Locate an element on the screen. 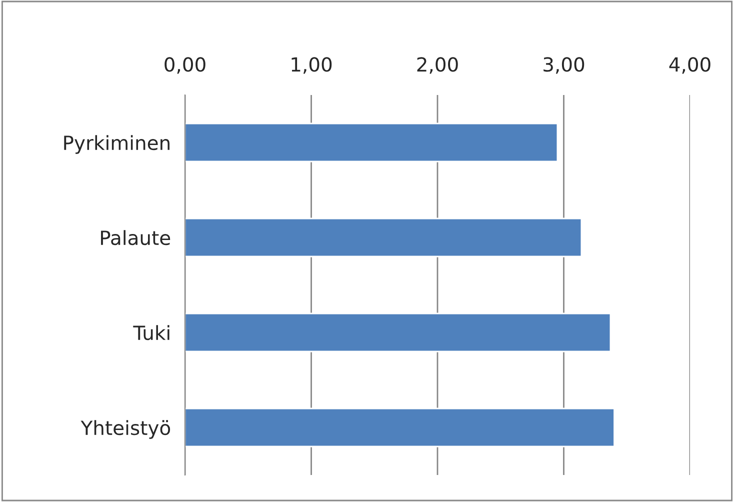 Image resolution: width=734 pixels, height=502 pixels. y-tick-label: Pyrkiminen is located at coordinates (117, 144).